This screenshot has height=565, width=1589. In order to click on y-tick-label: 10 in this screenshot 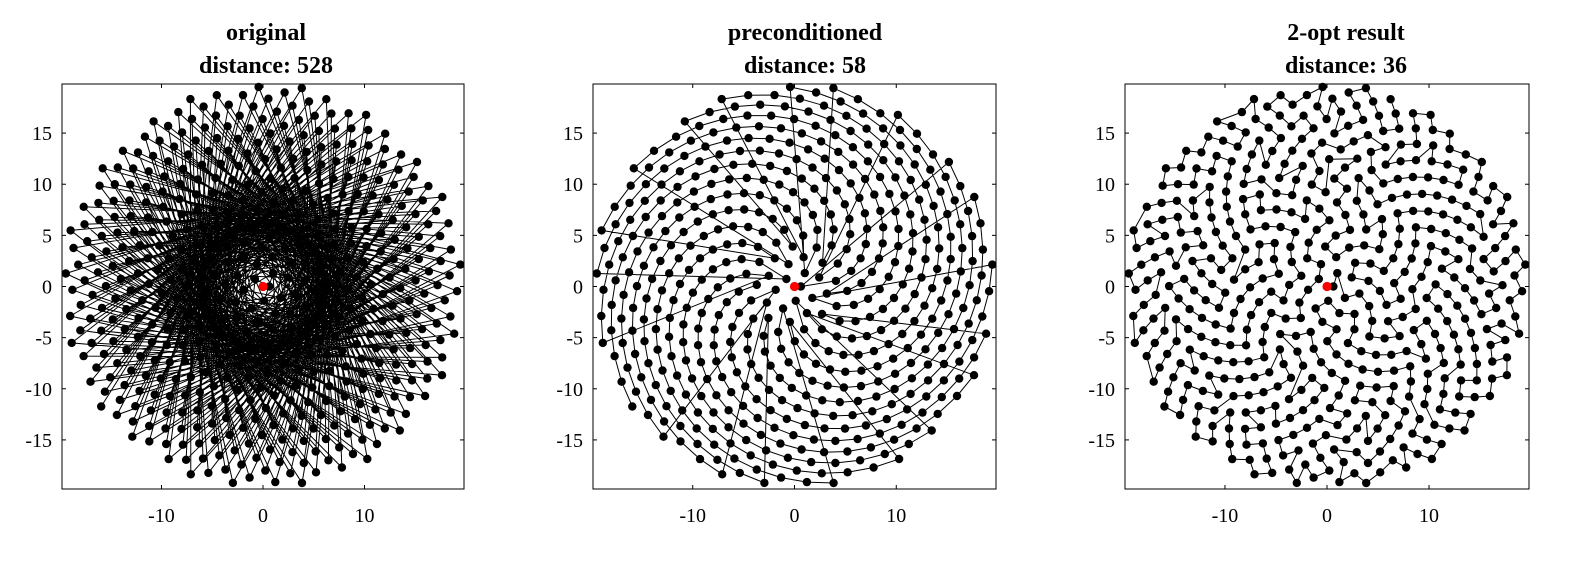, I will do `click(42, 185)`.